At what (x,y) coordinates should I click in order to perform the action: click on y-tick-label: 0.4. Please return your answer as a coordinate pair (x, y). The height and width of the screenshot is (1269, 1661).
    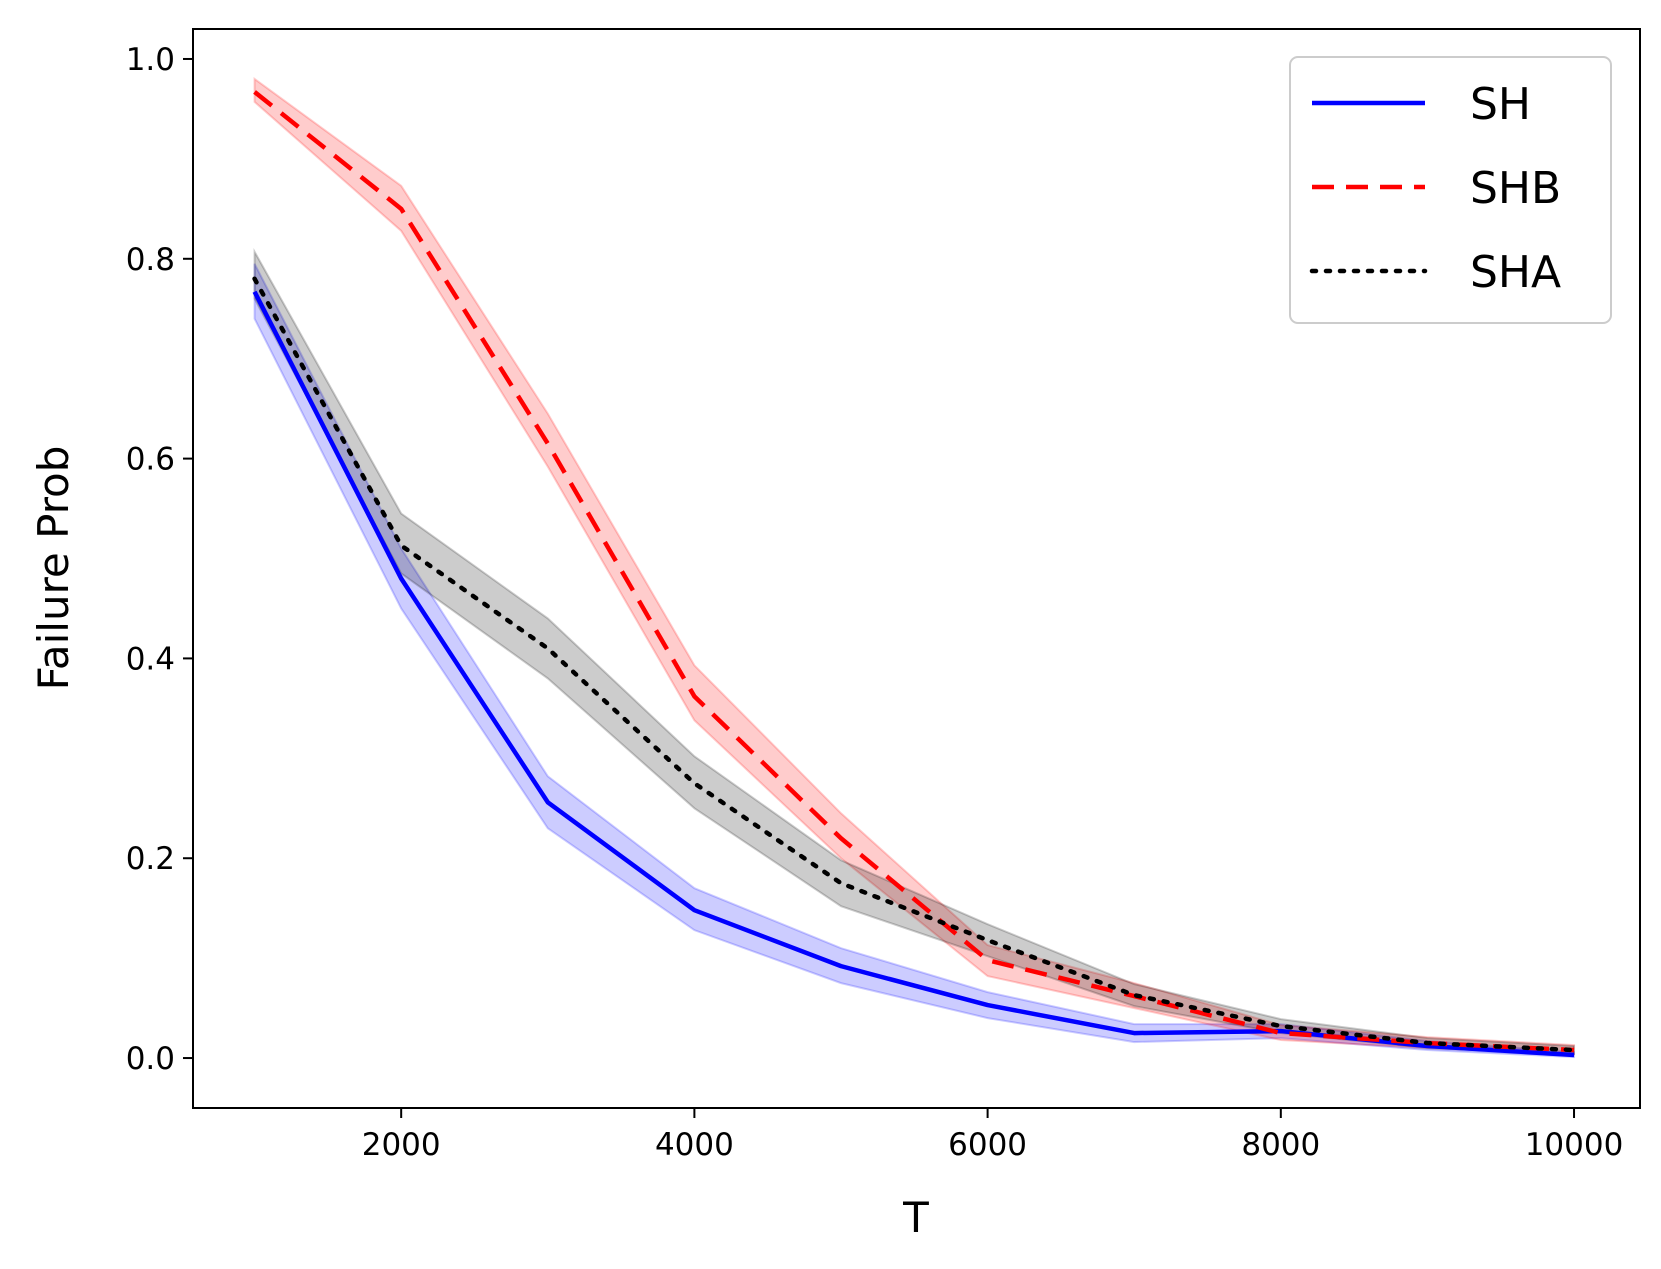
    Looking at the image, I should click on (150, 659).